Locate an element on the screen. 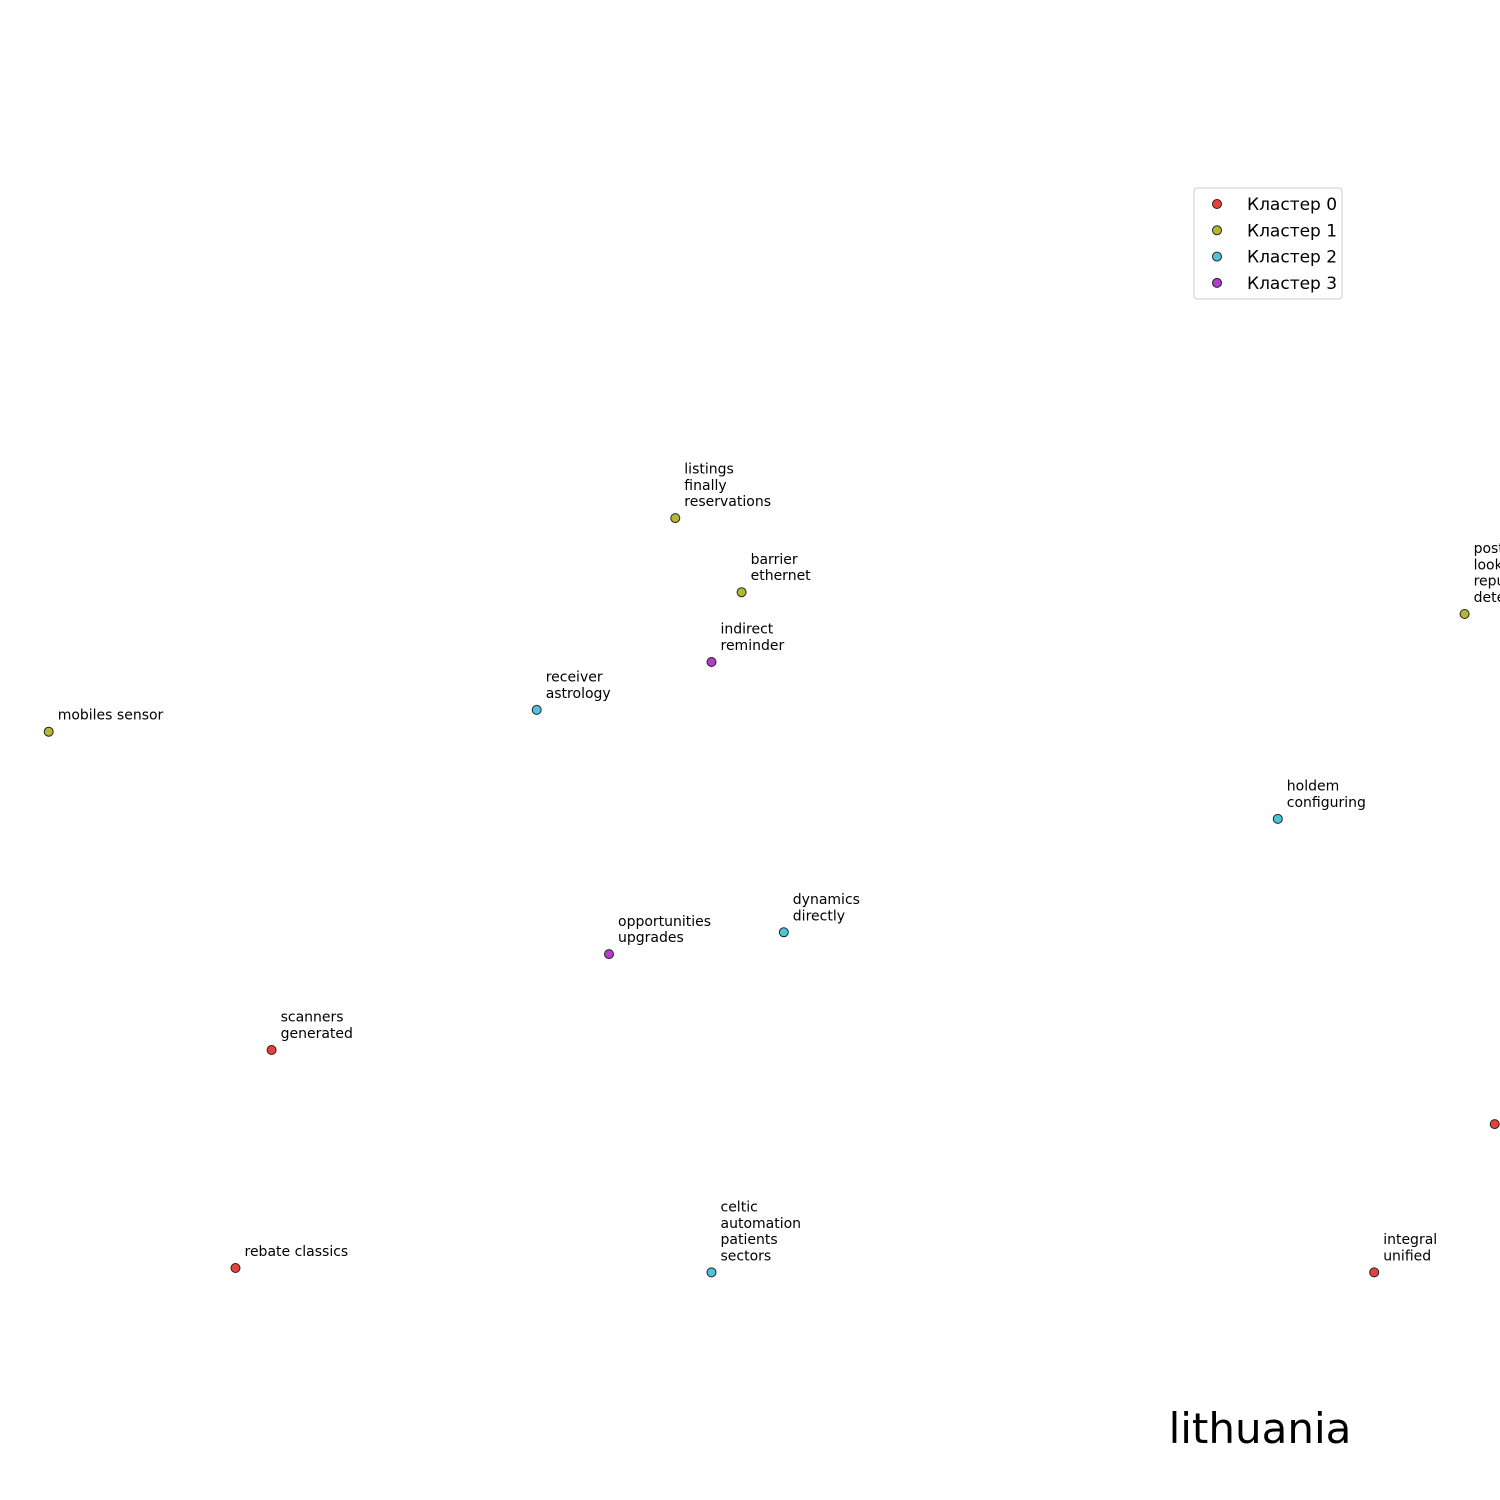  point-label-line: detector is located at coordinates (1487, 598).